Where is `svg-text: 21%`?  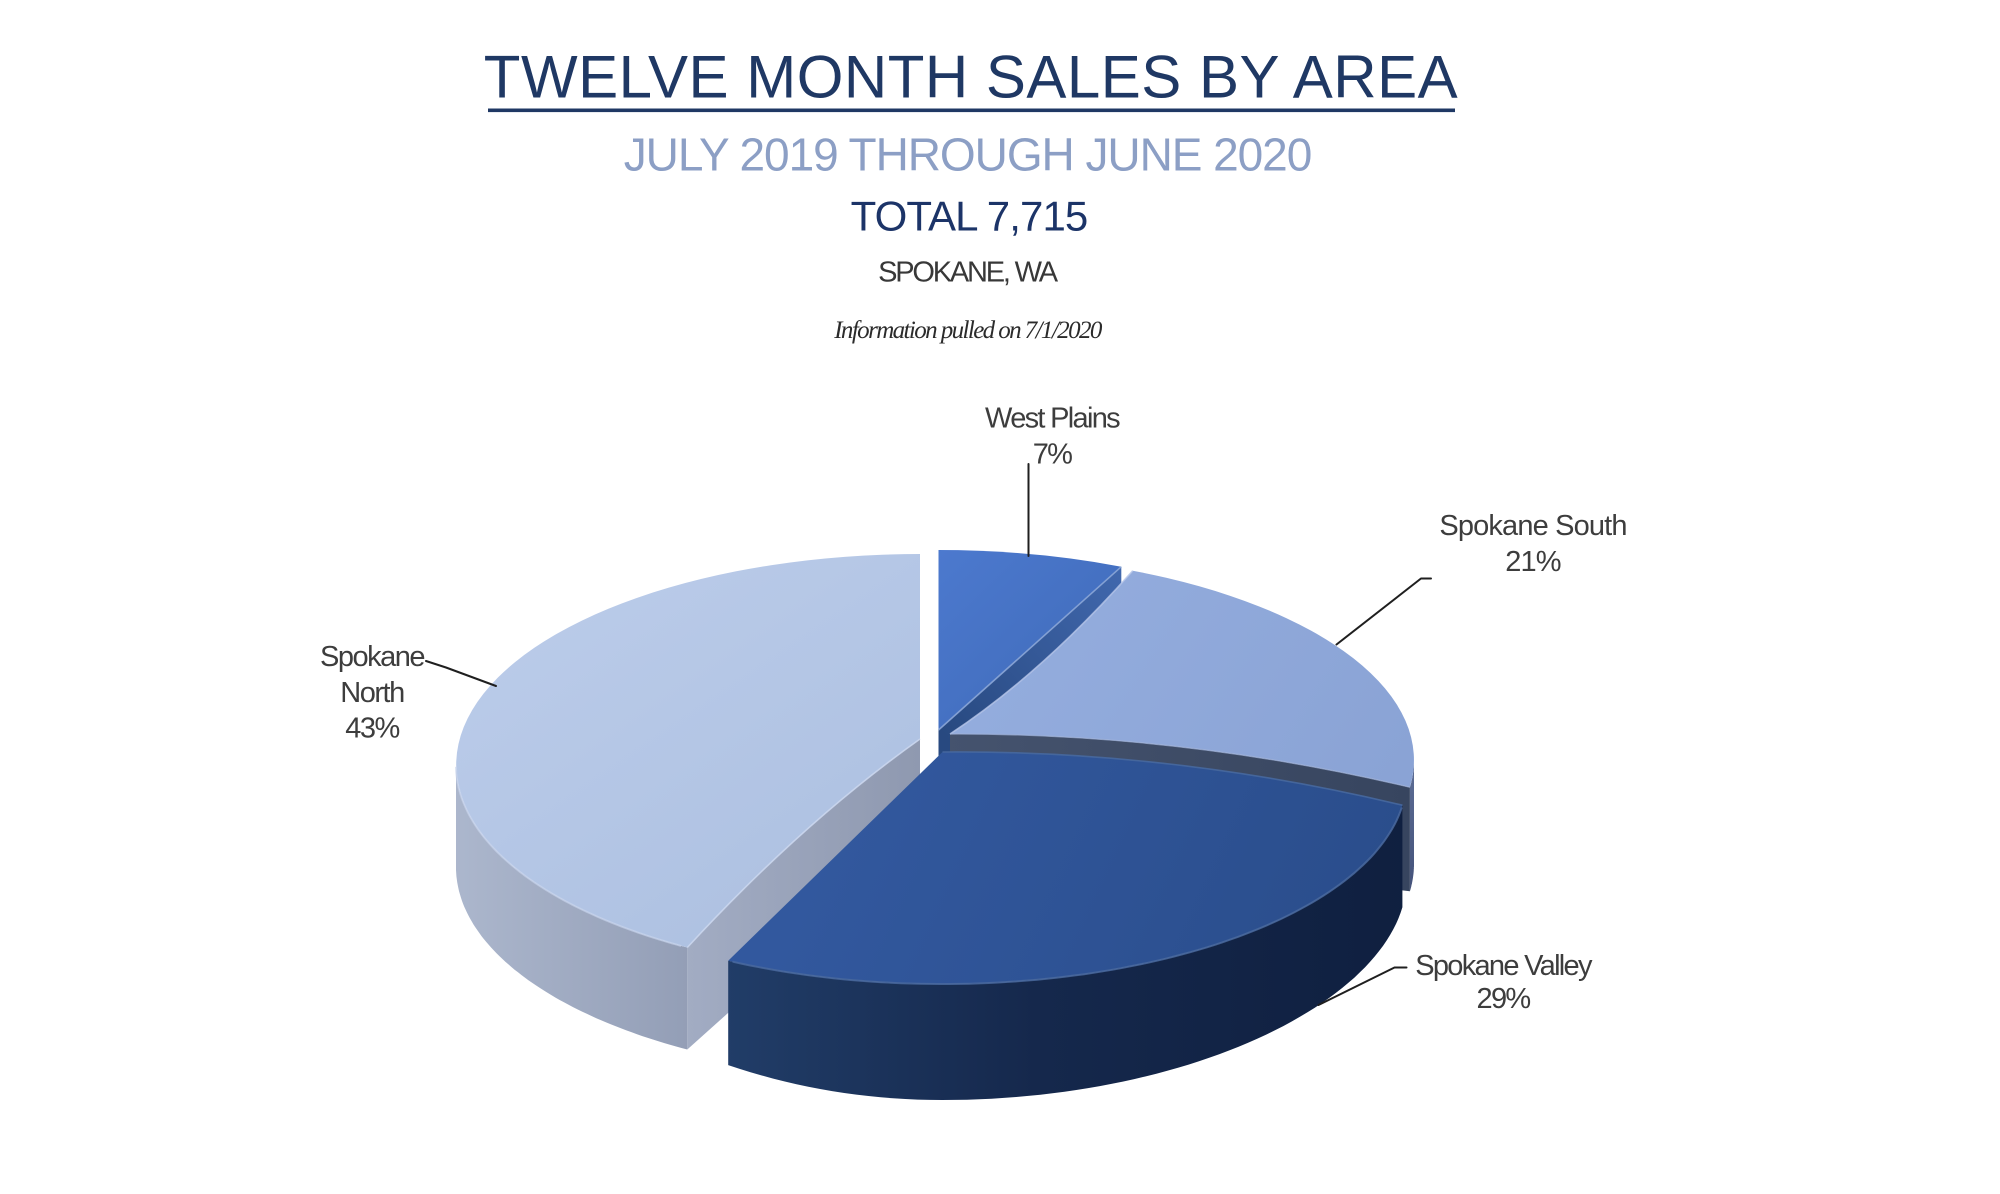 svg-text: 21% is located at coordinates (1533, 562).